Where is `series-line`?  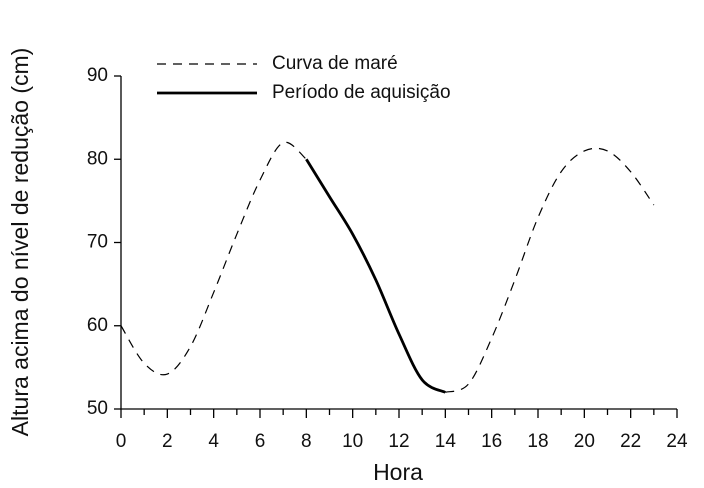
series-line is located at coordinates (375, 276).